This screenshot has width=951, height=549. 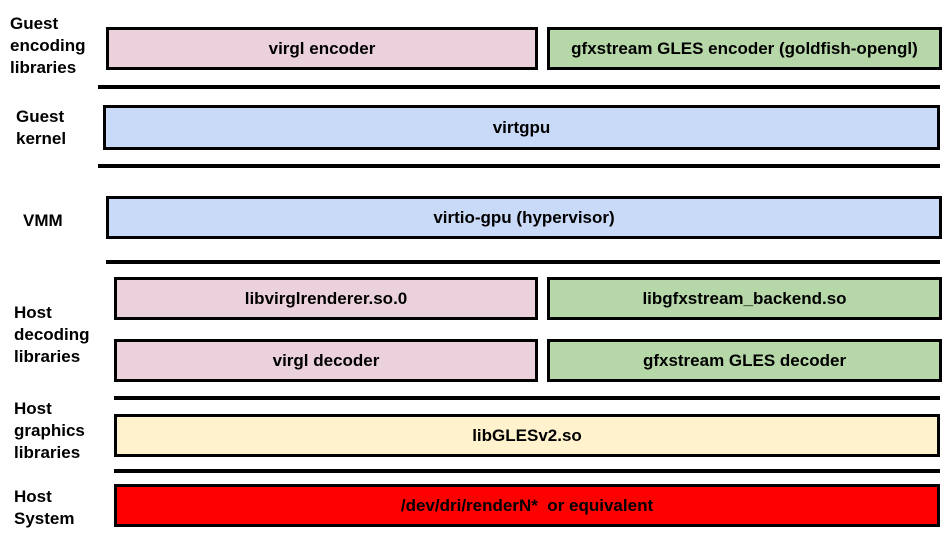 What do you see at coordinates (524, 217) in the screenshot?
I see `virtio-gpu-box: virtio-gpu (hypervisor)` at bounding box center [524, 217].